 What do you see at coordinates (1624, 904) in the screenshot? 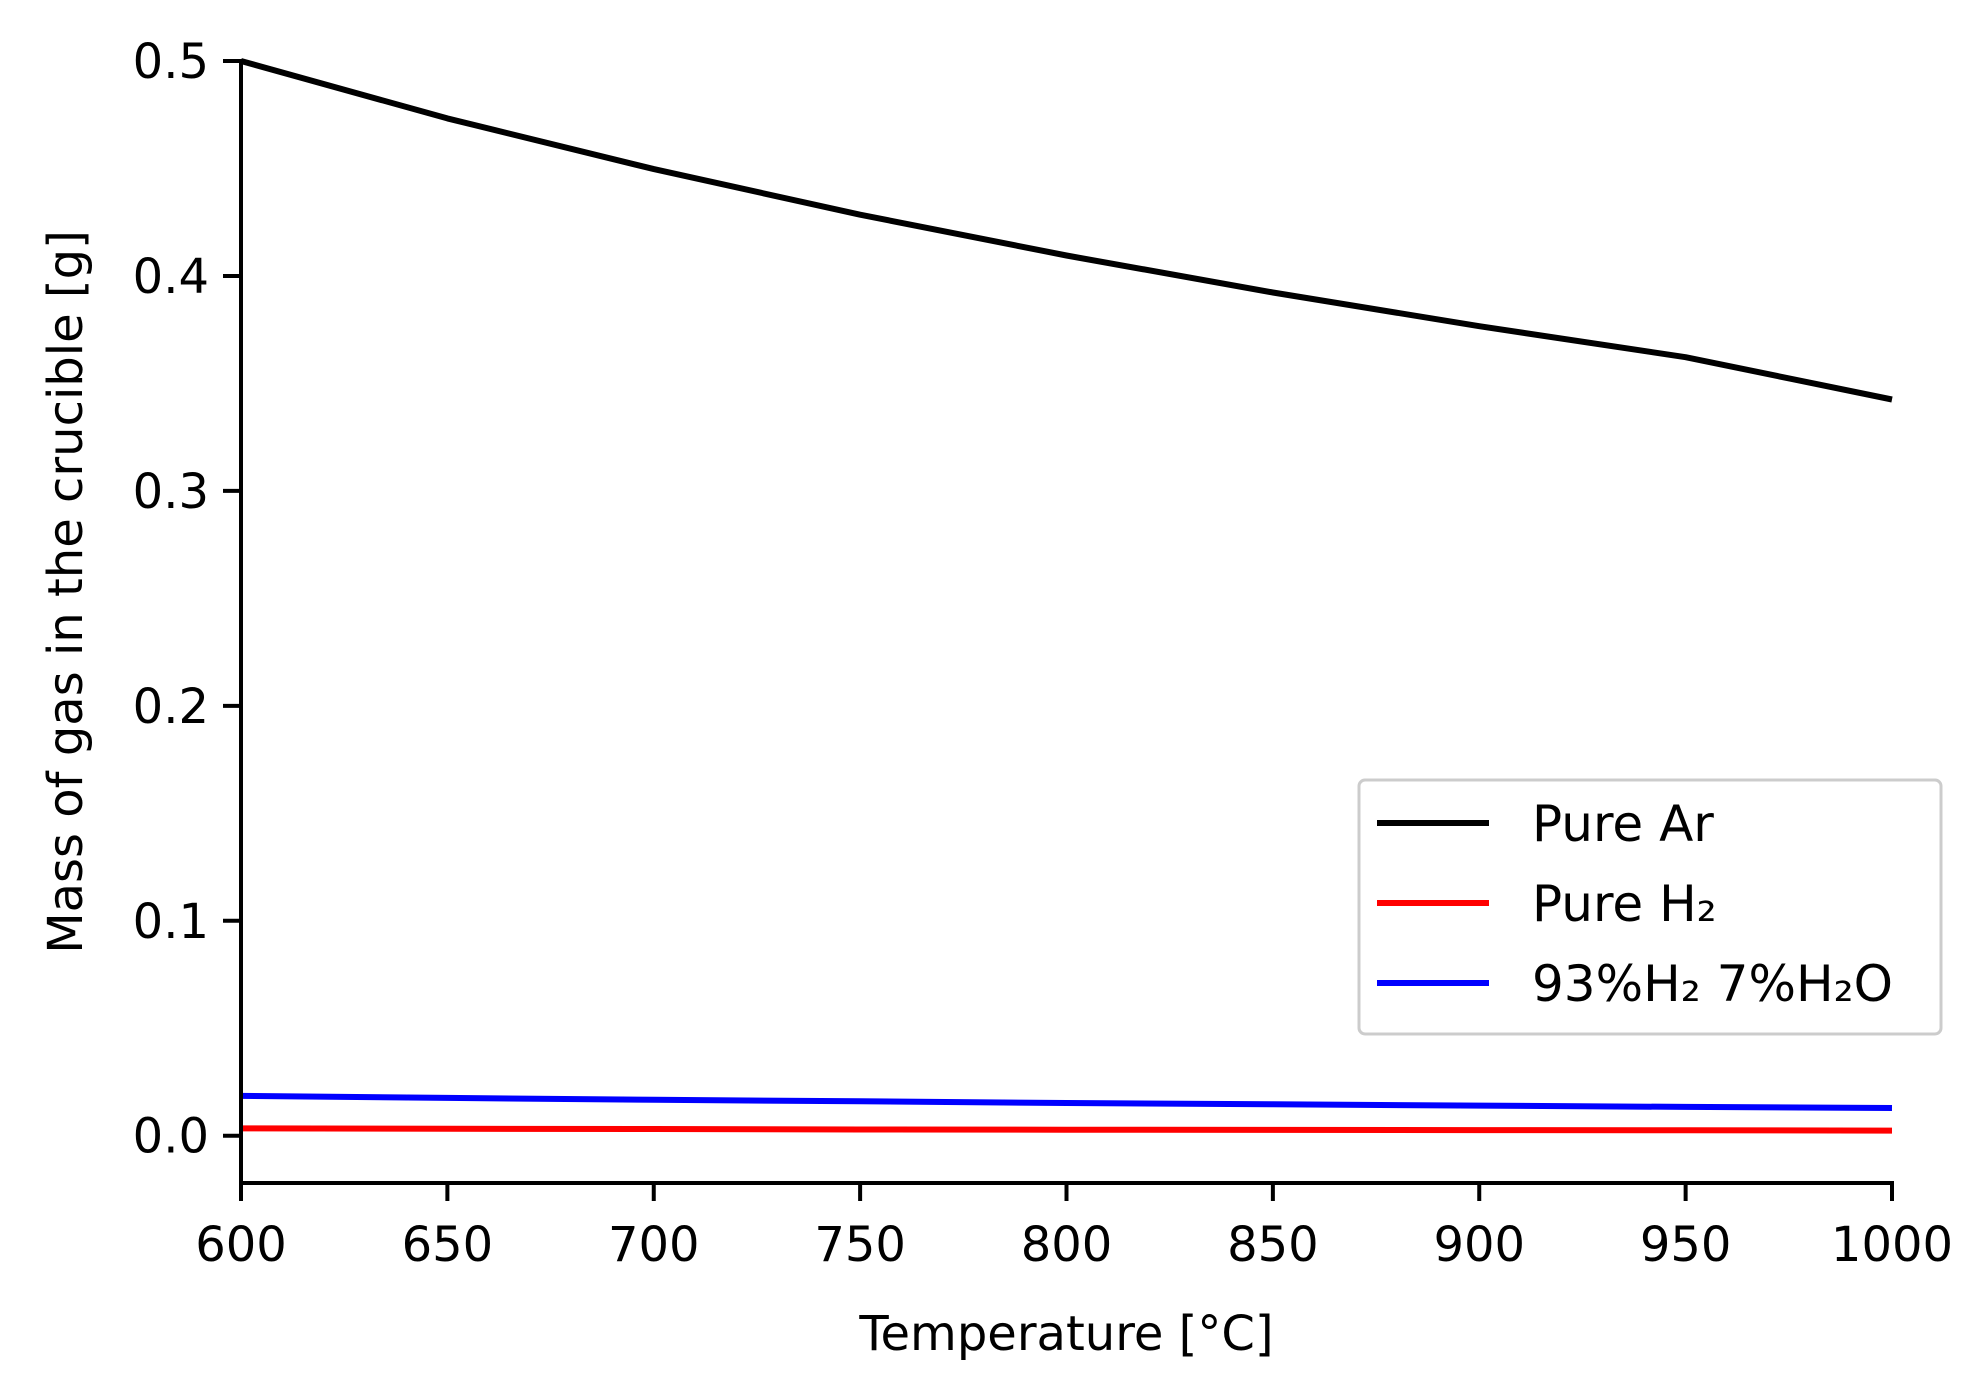
I see `legend-label: Pure H₂` at bounding box center [1624, 904].